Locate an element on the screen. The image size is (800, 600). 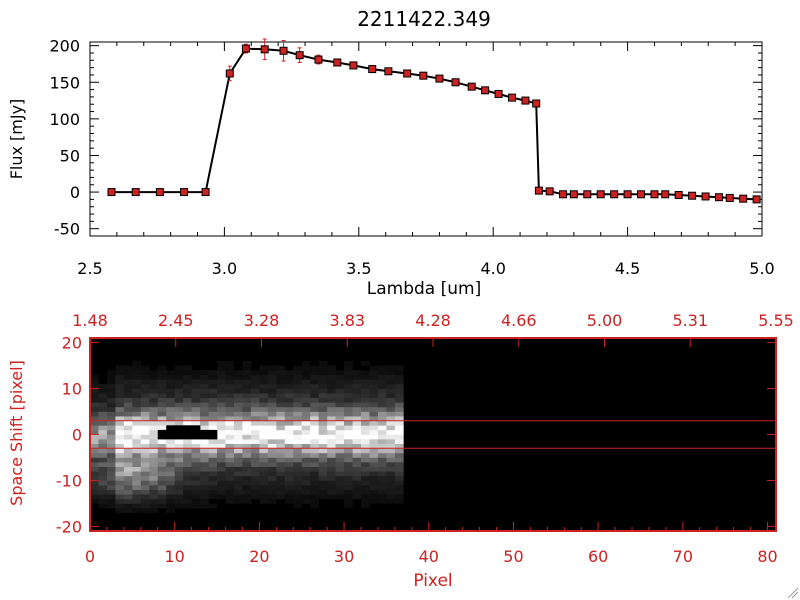
image-x-tick-label: 30 is located at coordinates (344, 556).